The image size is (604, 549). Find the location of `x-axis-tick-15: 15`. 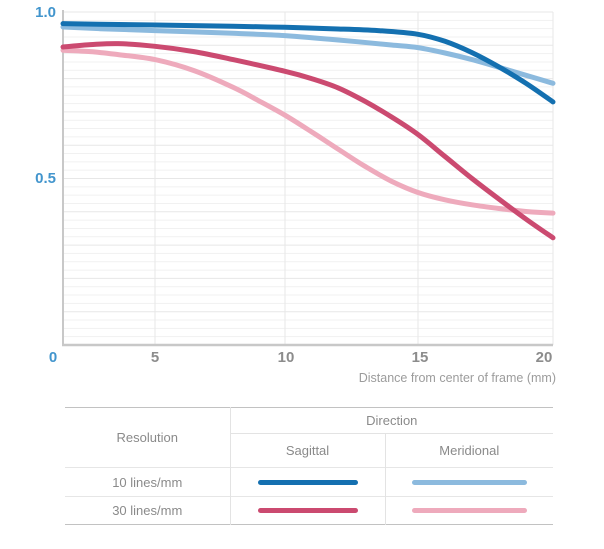

x-axis-tick-15: 15 is located at coordinates (420, 357).